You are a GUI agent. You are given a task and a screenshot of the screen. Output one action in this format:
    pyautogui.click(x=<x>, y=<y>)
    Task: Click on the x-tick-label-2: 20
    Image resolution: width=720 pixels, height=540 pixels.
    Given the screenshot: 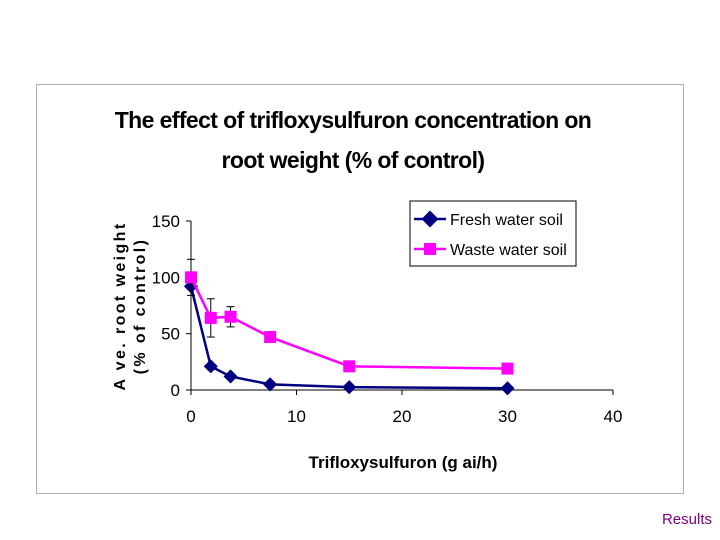 What is the action you would take?
    pyautogui.click(x=402, y=416)
    